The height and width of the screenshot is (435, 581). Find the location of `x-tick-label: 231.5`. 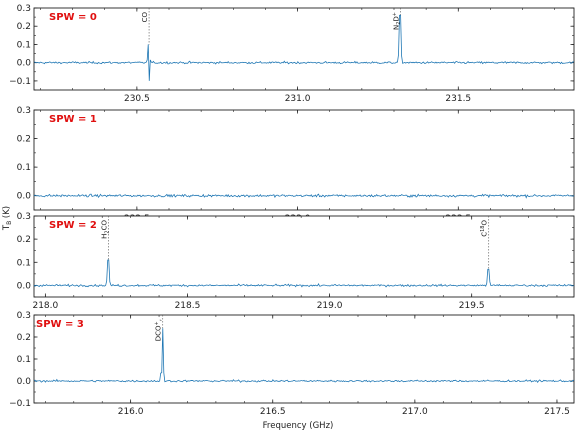

x-tick-label: 231.5 is located at coordinates (458, 99).